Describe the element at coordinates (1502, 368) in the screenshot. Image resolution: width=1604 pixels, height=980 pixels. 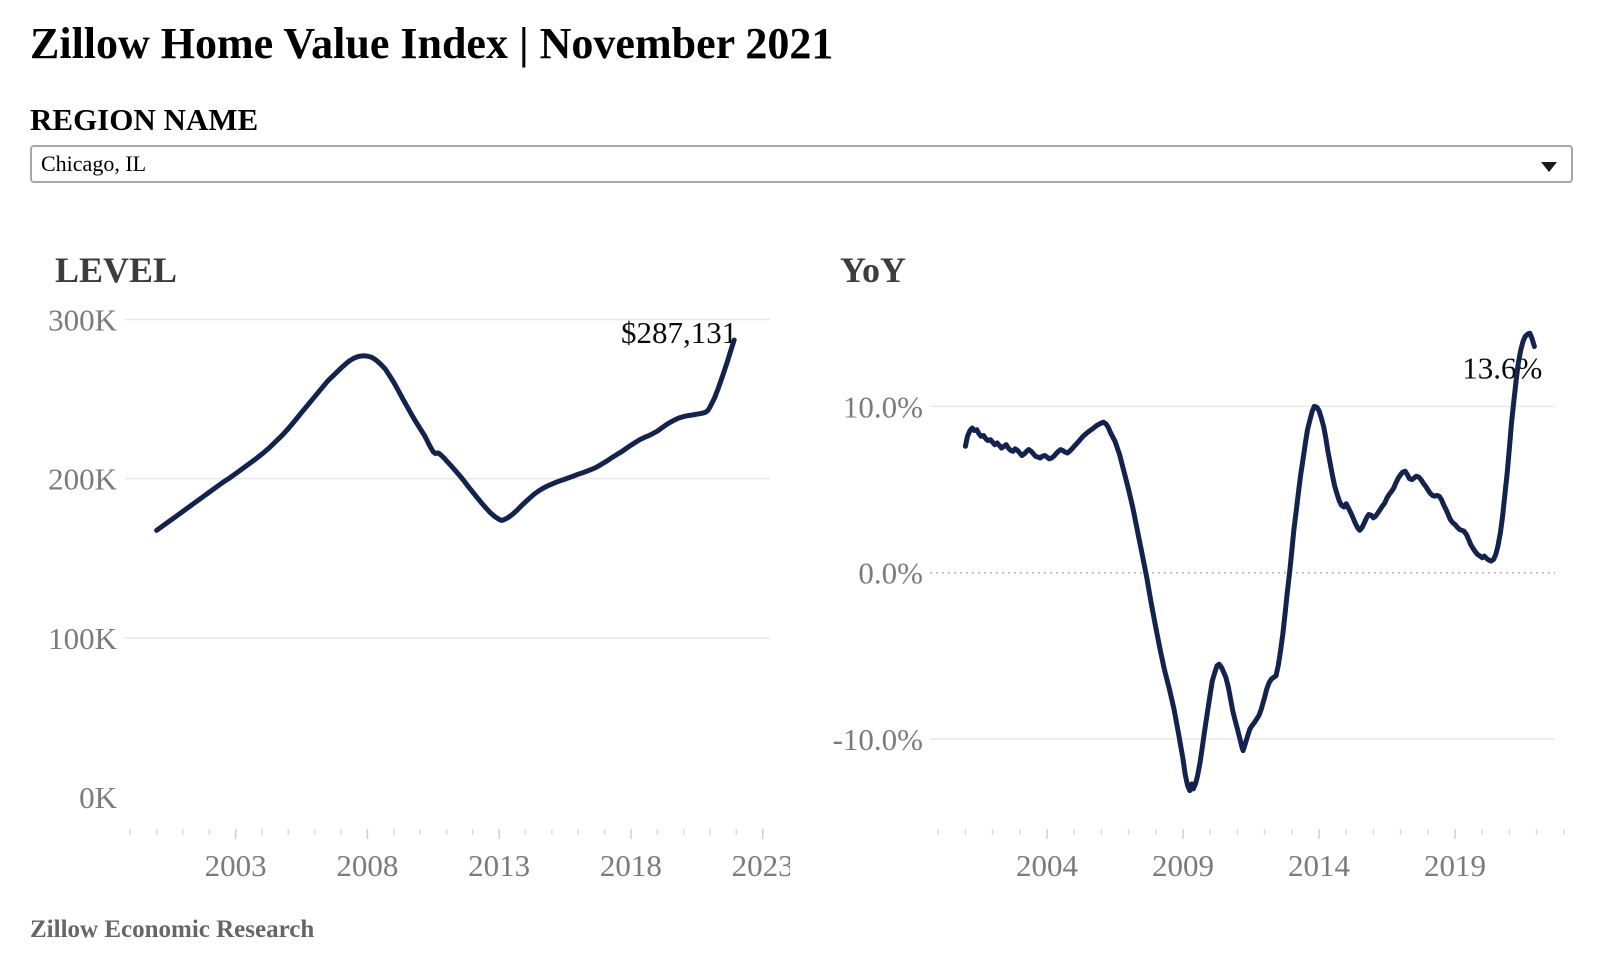
I see `last-value-annotation: 13.6%` at that location.